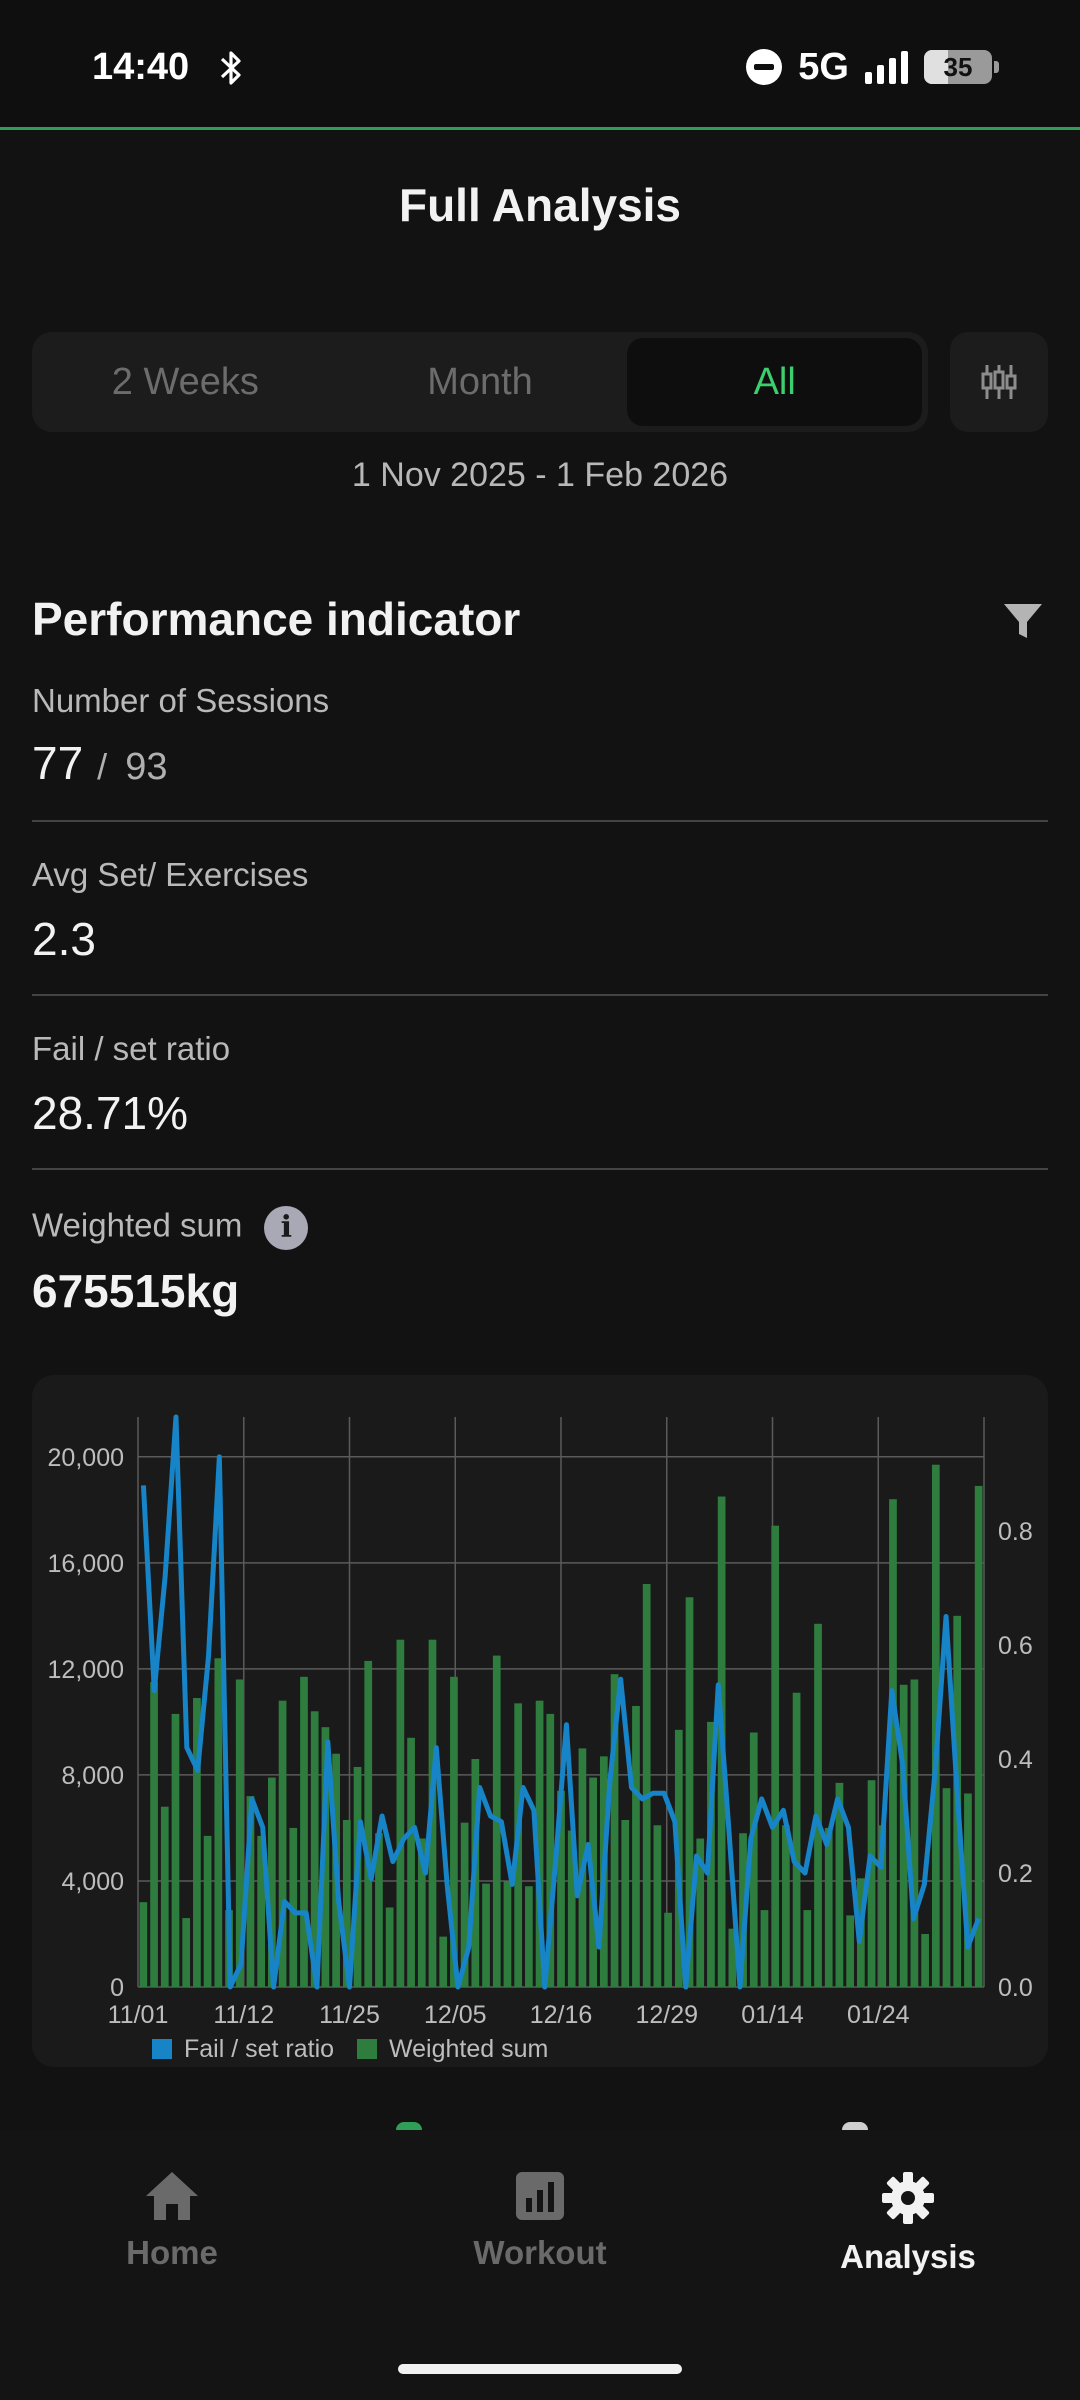  I want to click on sessions-count: 77, so click(58, 763).